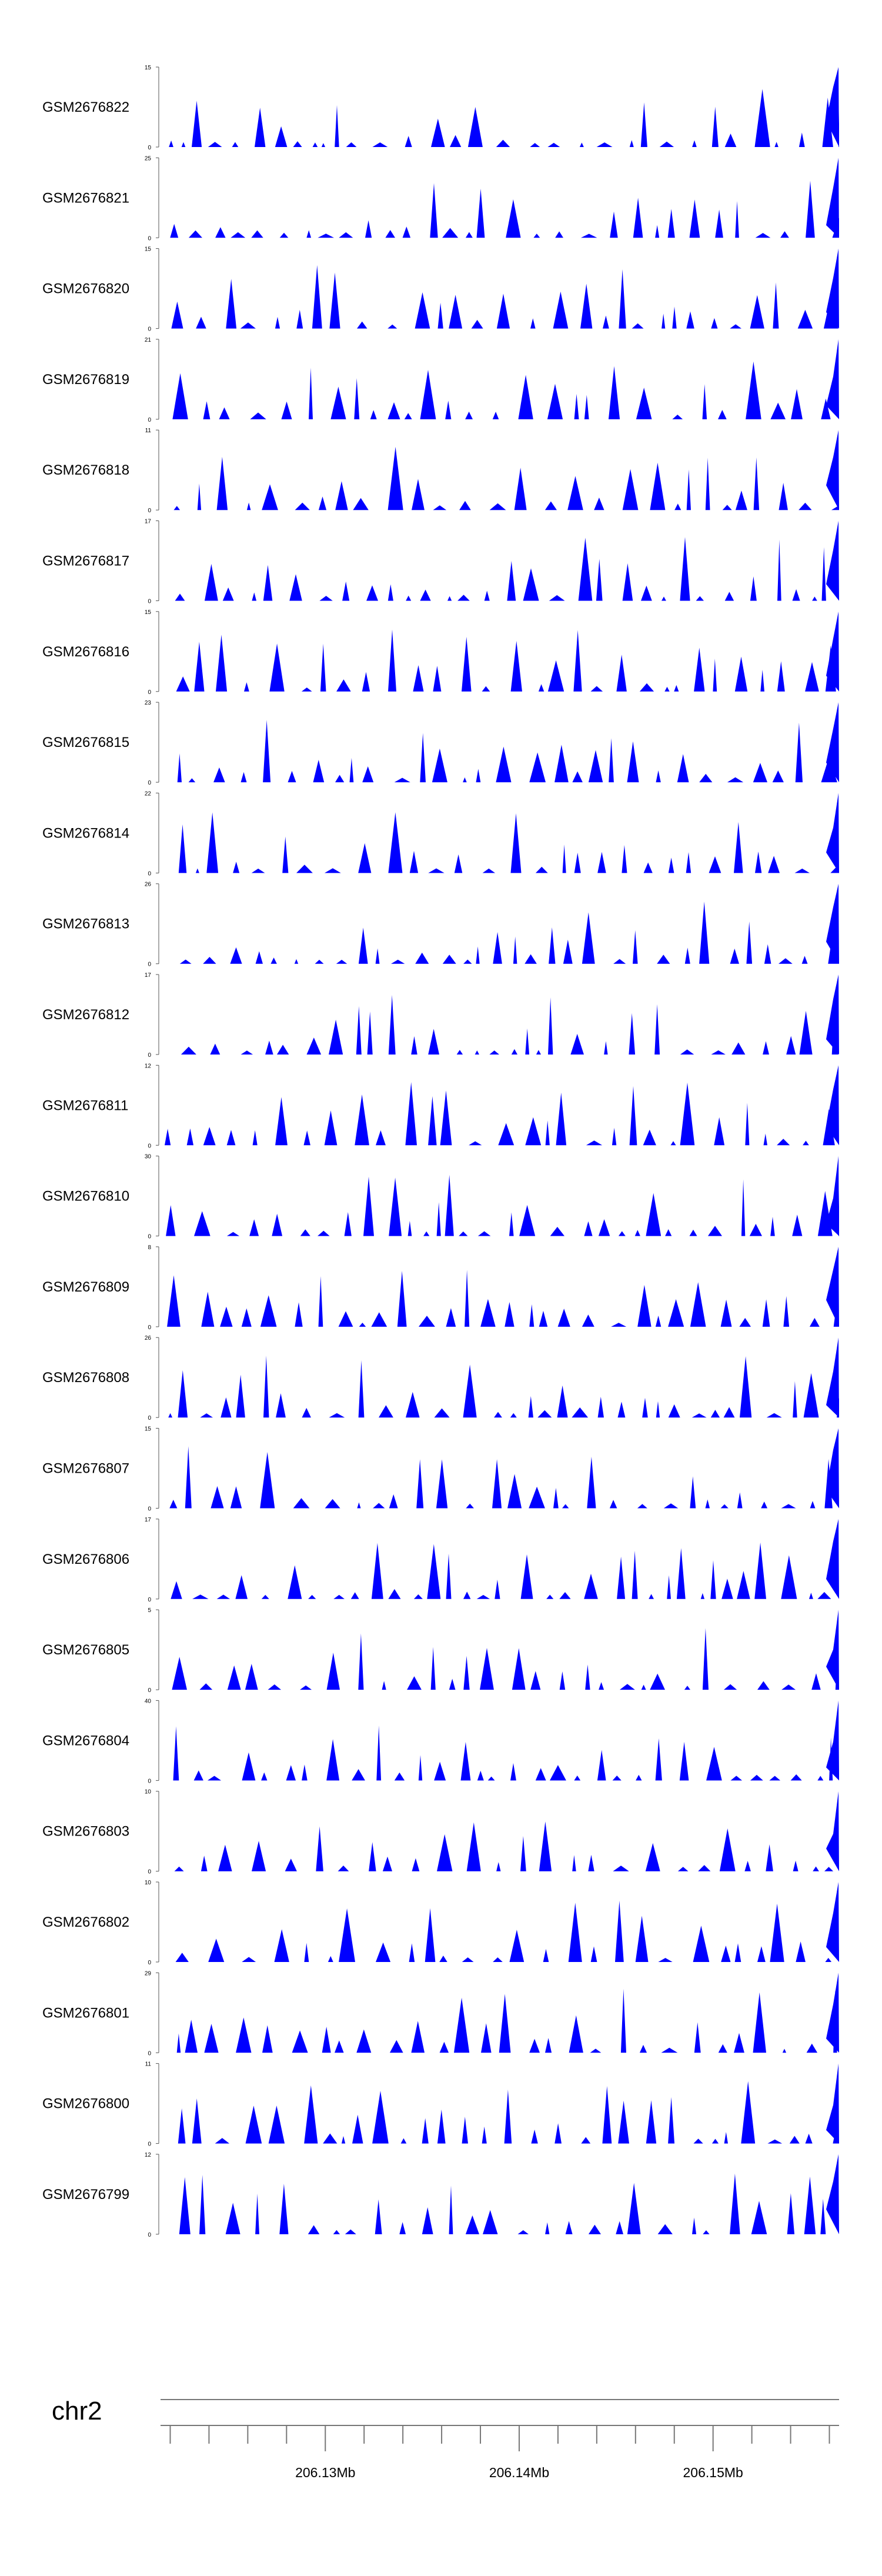 The image size is (882, 2576). Describe the element at coordinates (85, 470) in the screenshot. I see `track-label: GSM2676818` at that location.